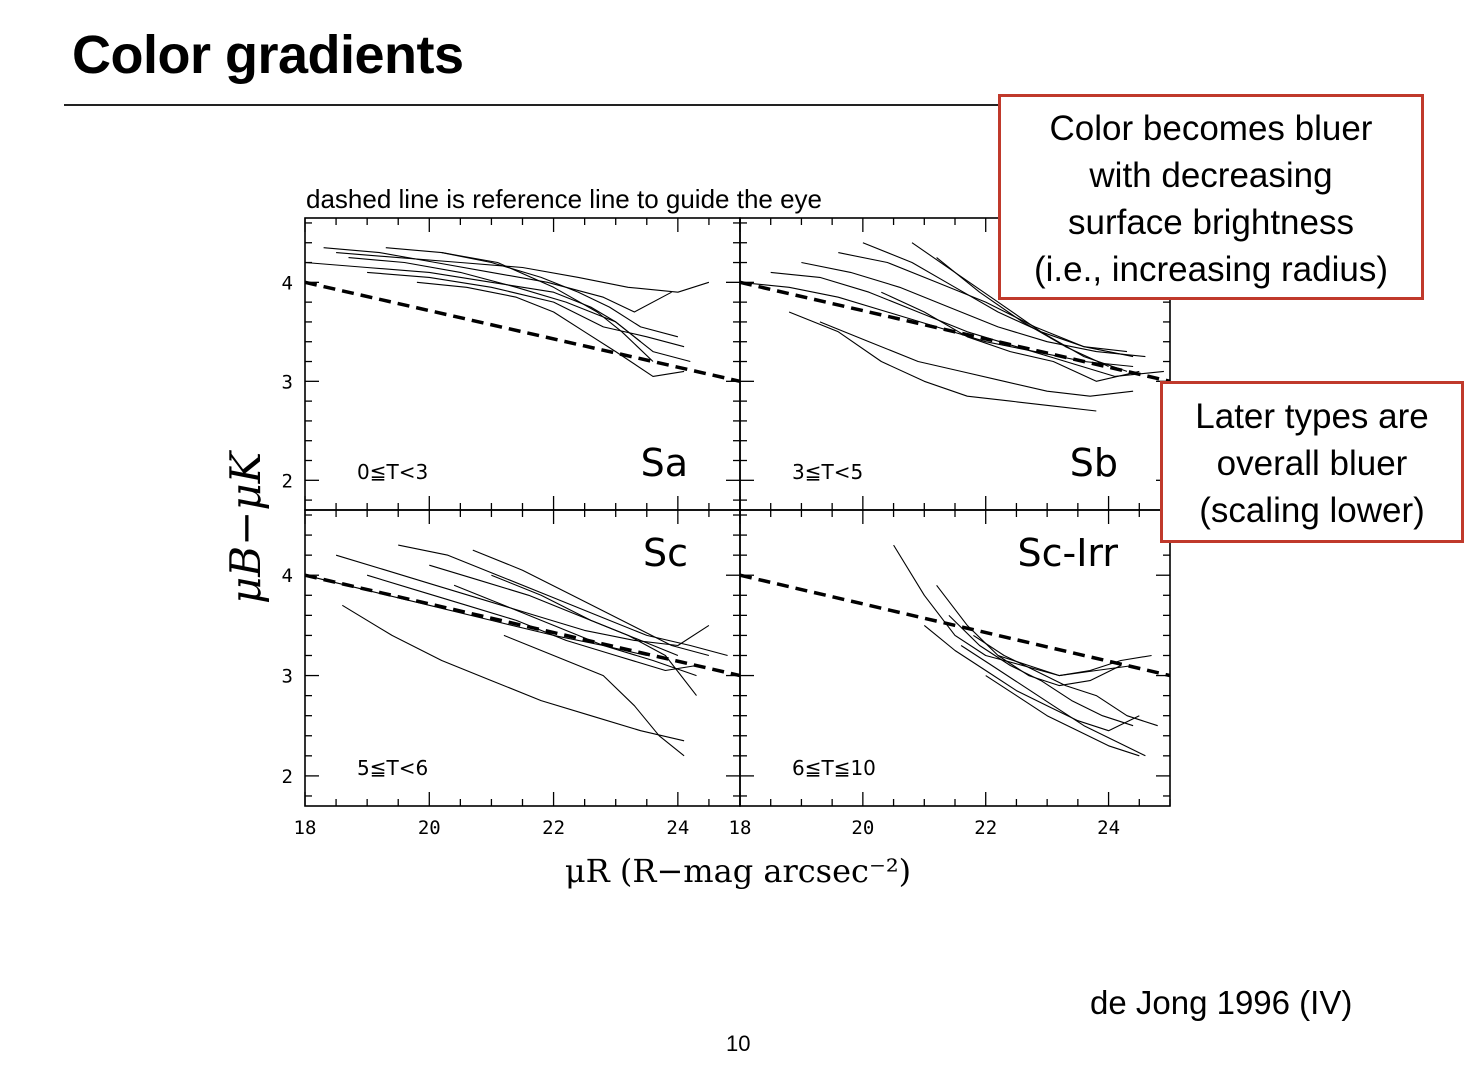 This screenshot has width=1478, height=1066. What do you see at coordinates (738, 871) in the screenshot?
I see `x-axis-label: μR (R−mag arcsec⁻²)` at bounding box center [738, 871].